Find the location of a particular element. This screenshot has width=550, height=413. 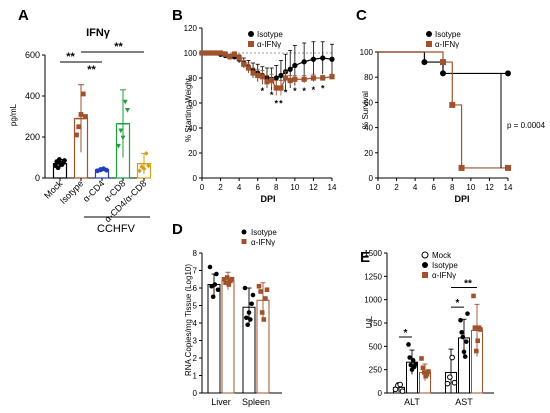

panel-b-ylabel: % Starting Weight is located at coordinates (188, 109).